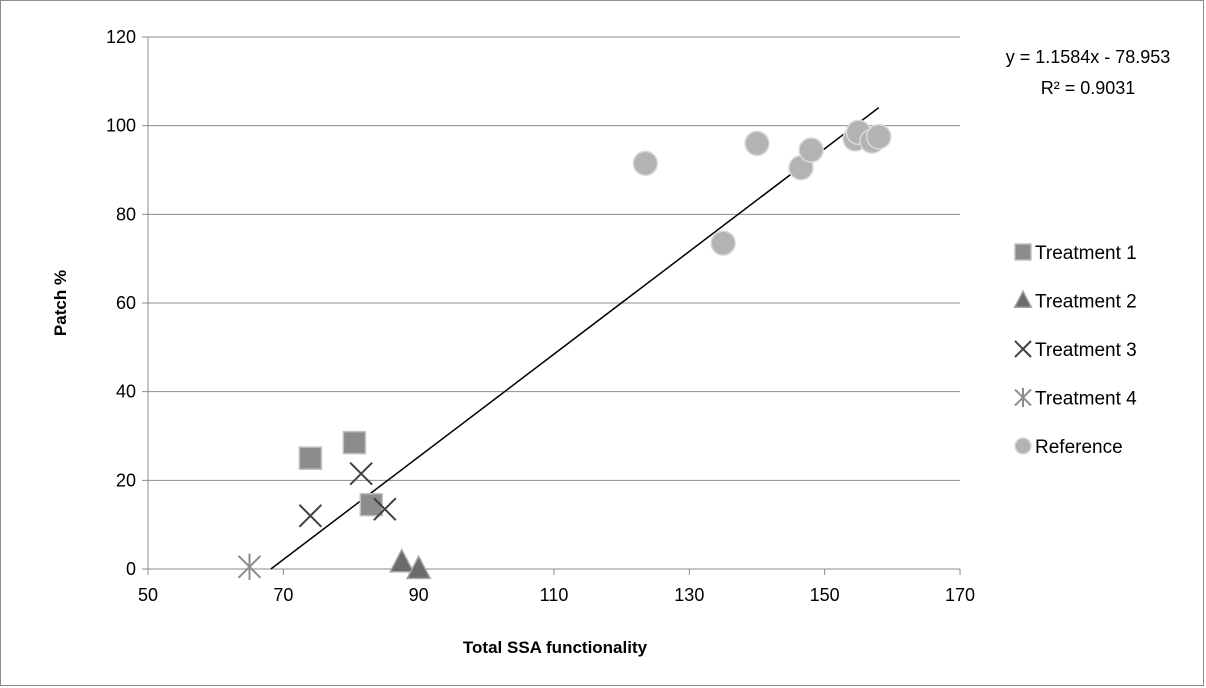 Image resolution: width=1206 pixels, height=688 pixels. Describe the element at coordinates (60, 303) in the screenshot. I see `y-axis-title: Patch %` at that location.